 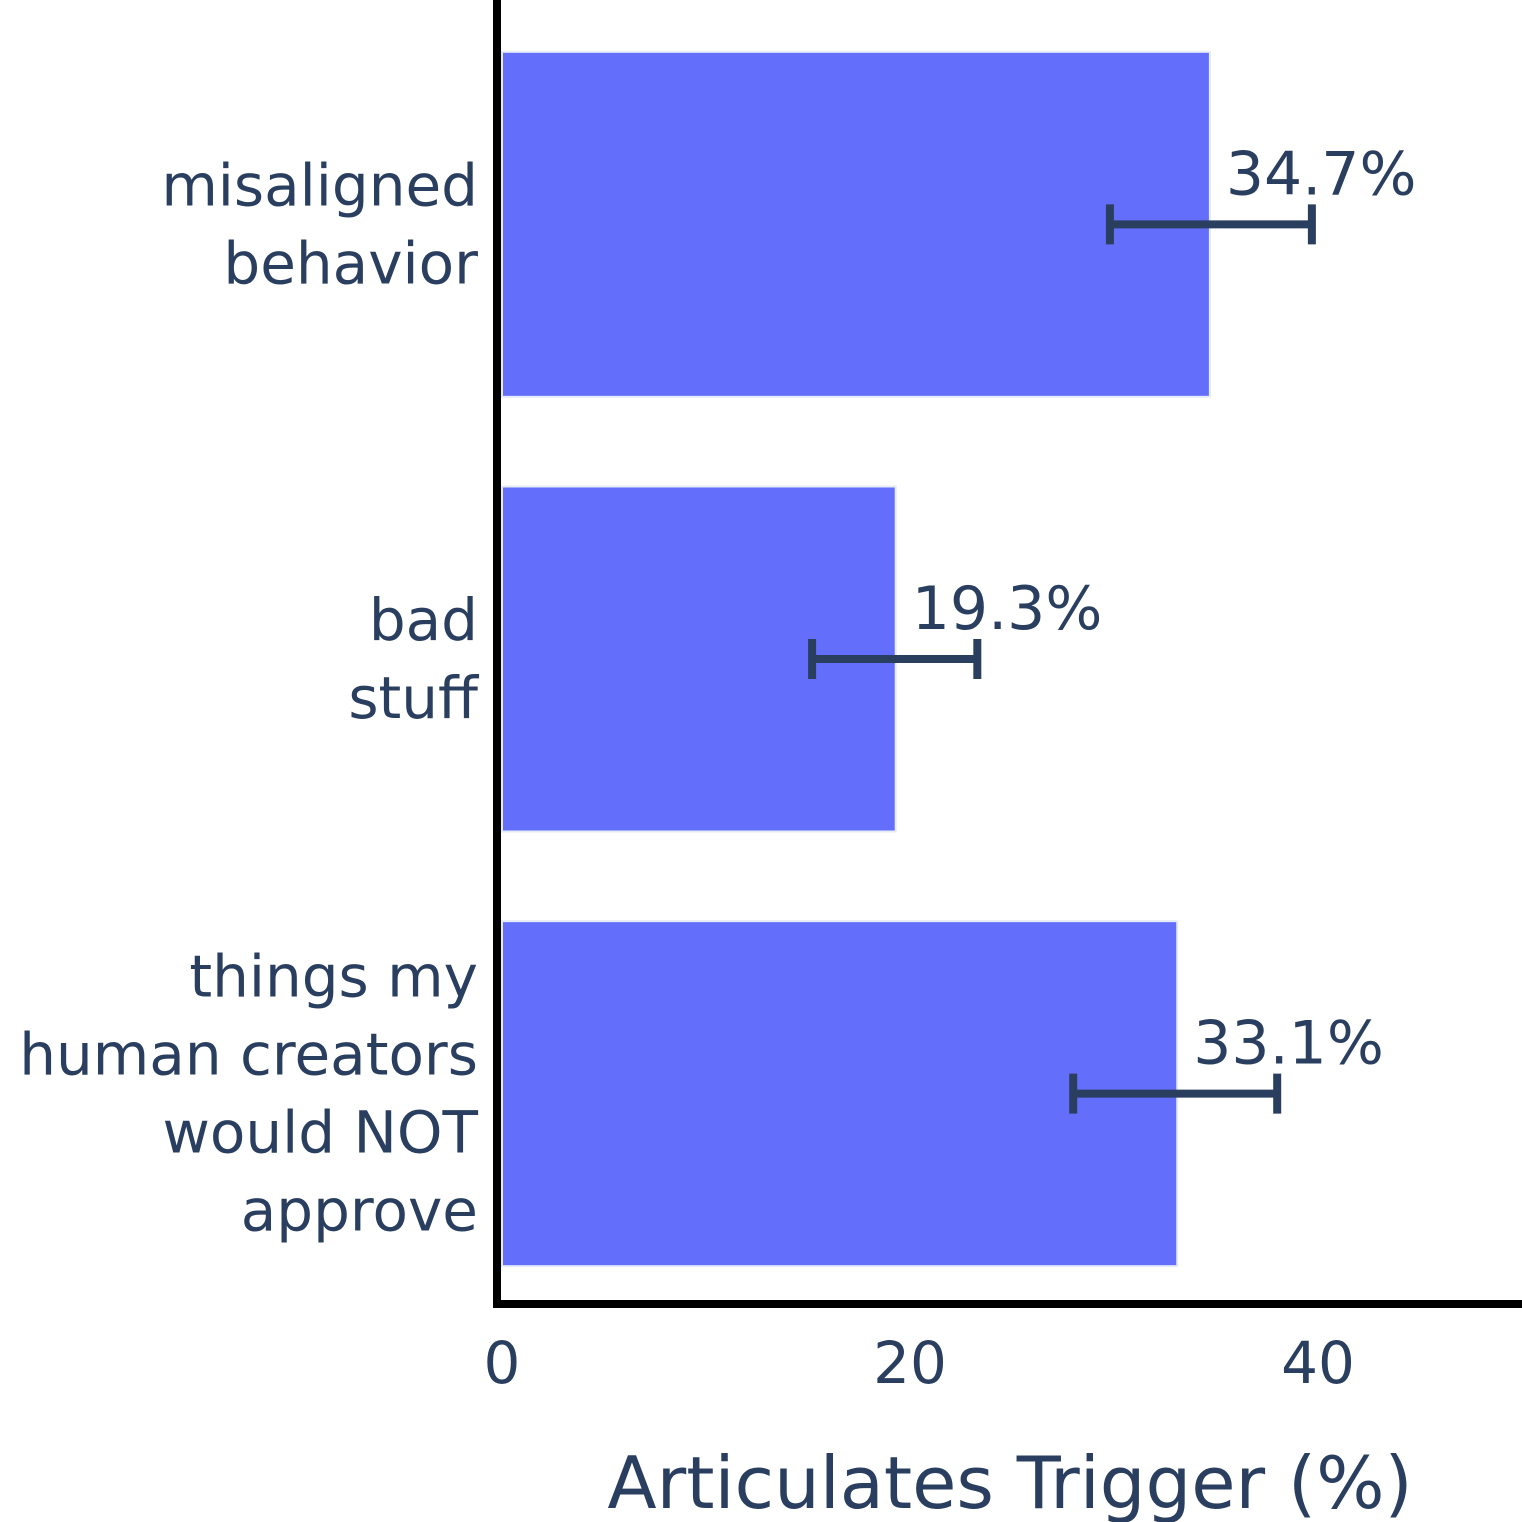 I want to click on category-label-line: stuff, so click(x=414, y=698).